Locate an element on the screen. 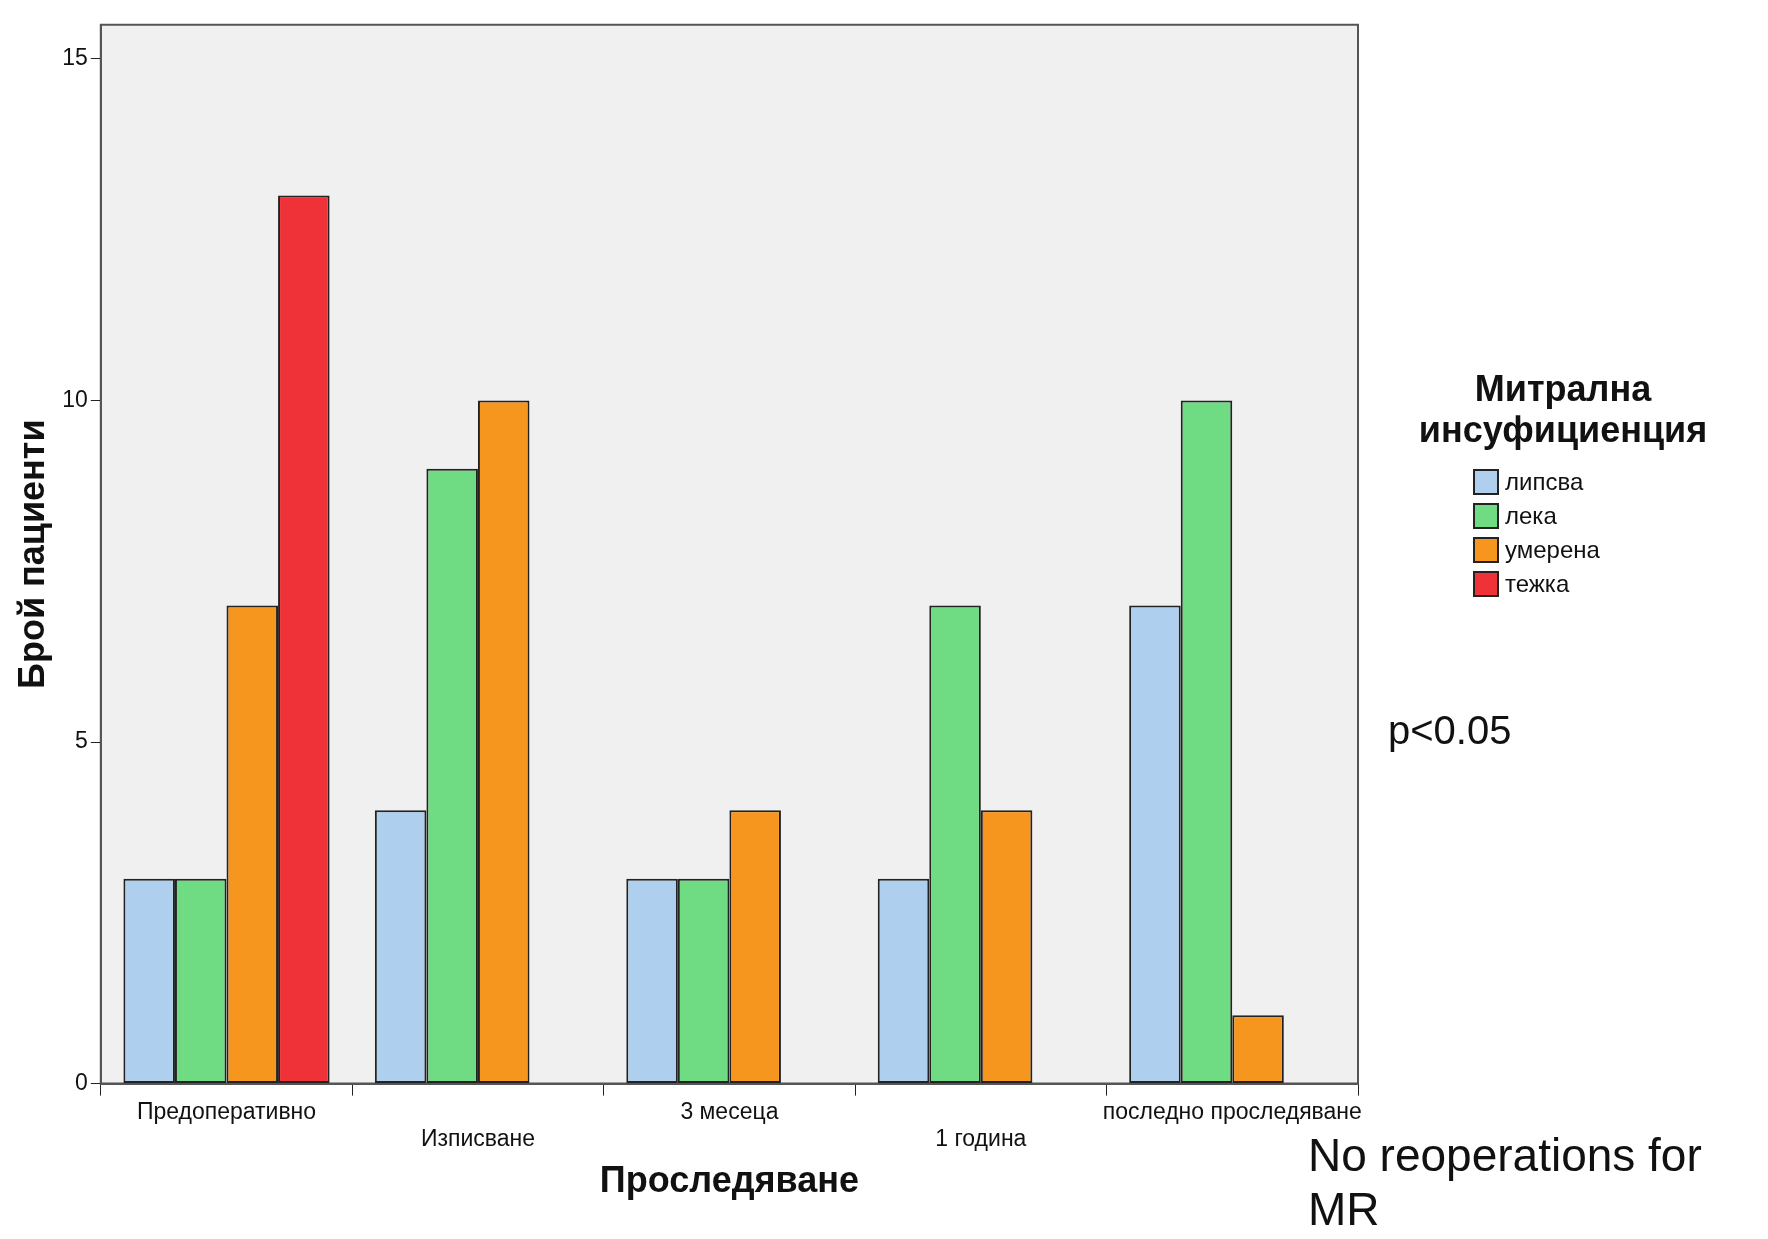 The image size is (1768, 1239). text: p<0.05 is located at coordinates (1450, 730).